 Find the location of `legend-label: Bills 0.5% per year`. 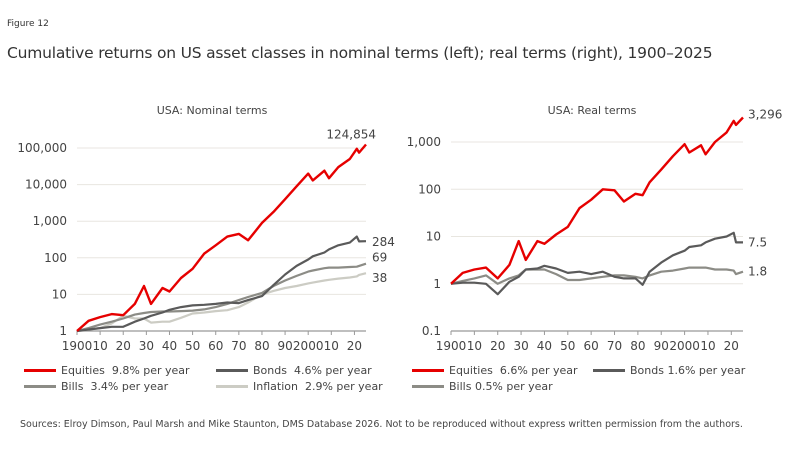

legend-label: Bills 0.5% per year is located at coordinates (501, 386).